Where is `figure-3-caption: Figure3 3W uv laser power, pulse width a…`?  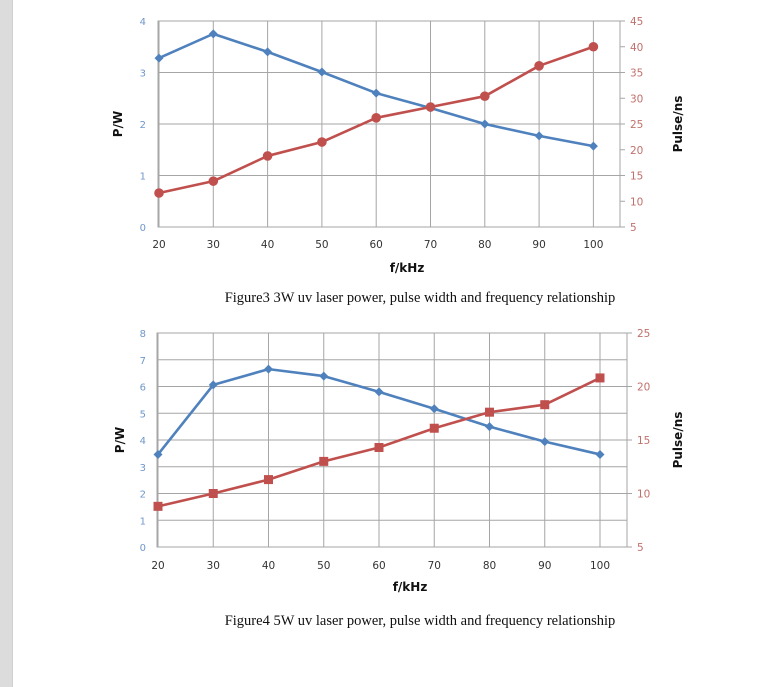 figure-3-caption: Figure3 3W uv laser power, pulse width a… is located at coordinates (420, 298).